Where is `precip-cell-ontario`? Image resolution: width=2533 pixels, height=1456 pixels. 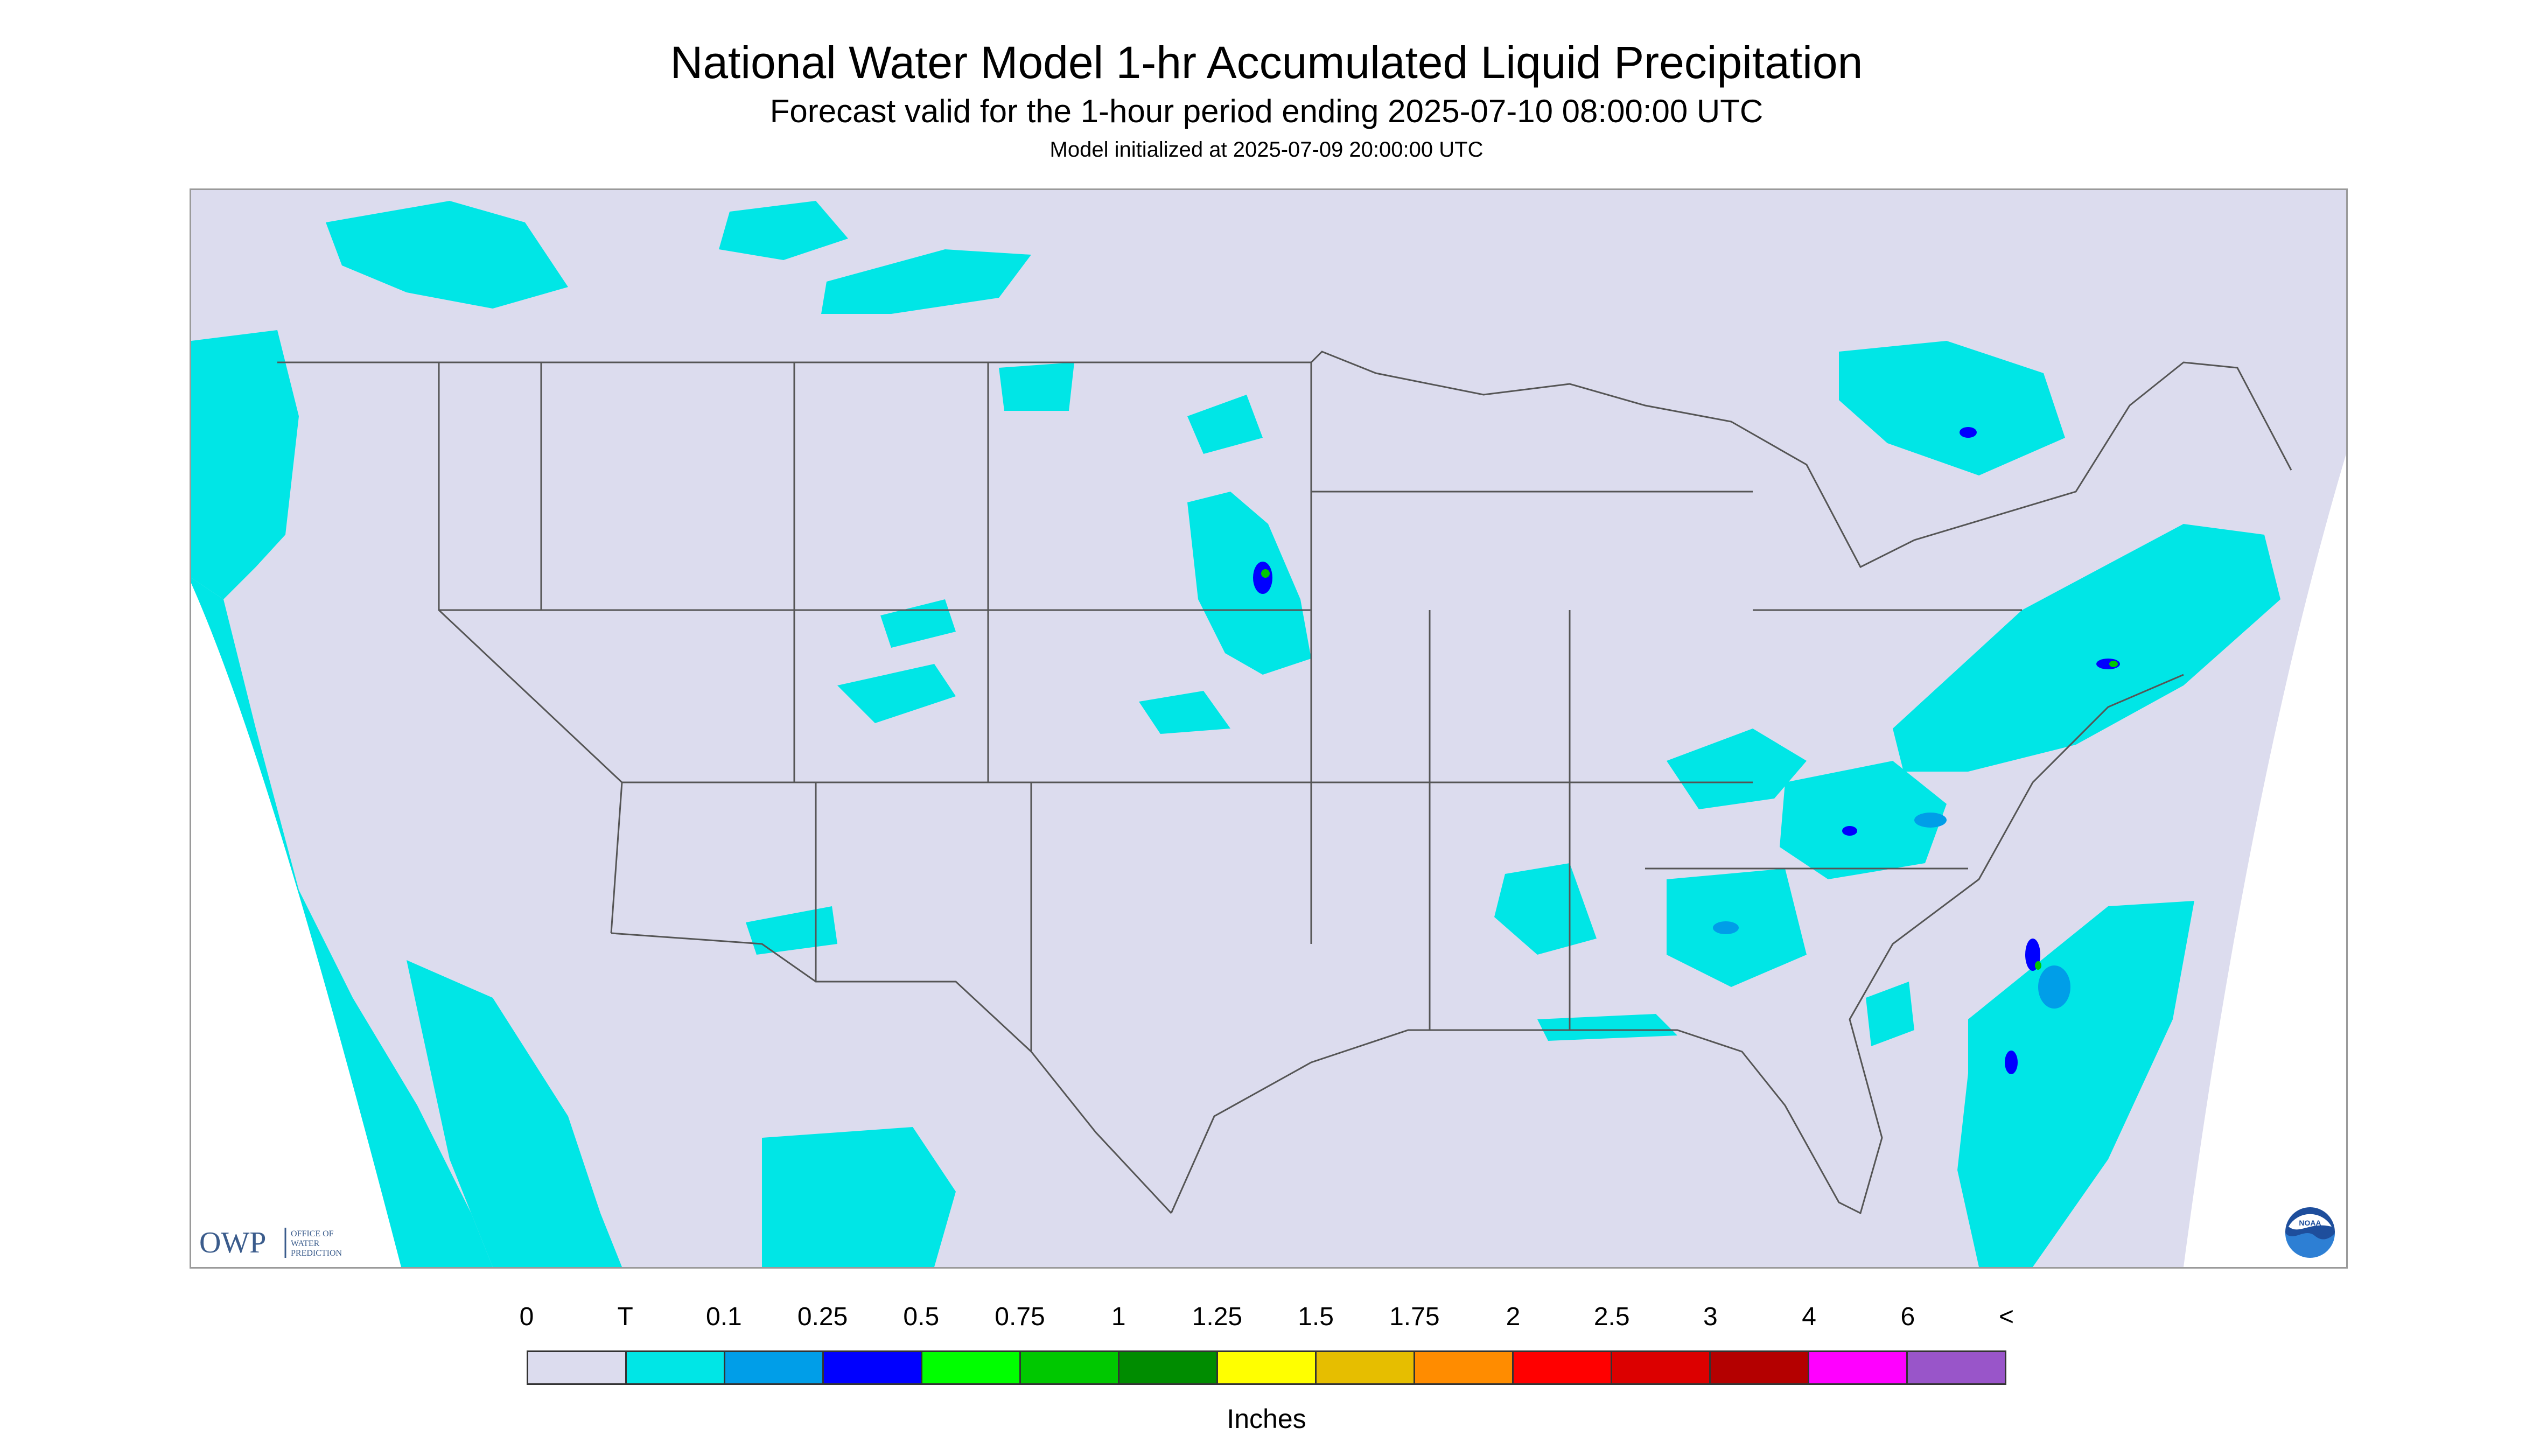
precip-cell-ontario is located at coordinates (1968, 432).